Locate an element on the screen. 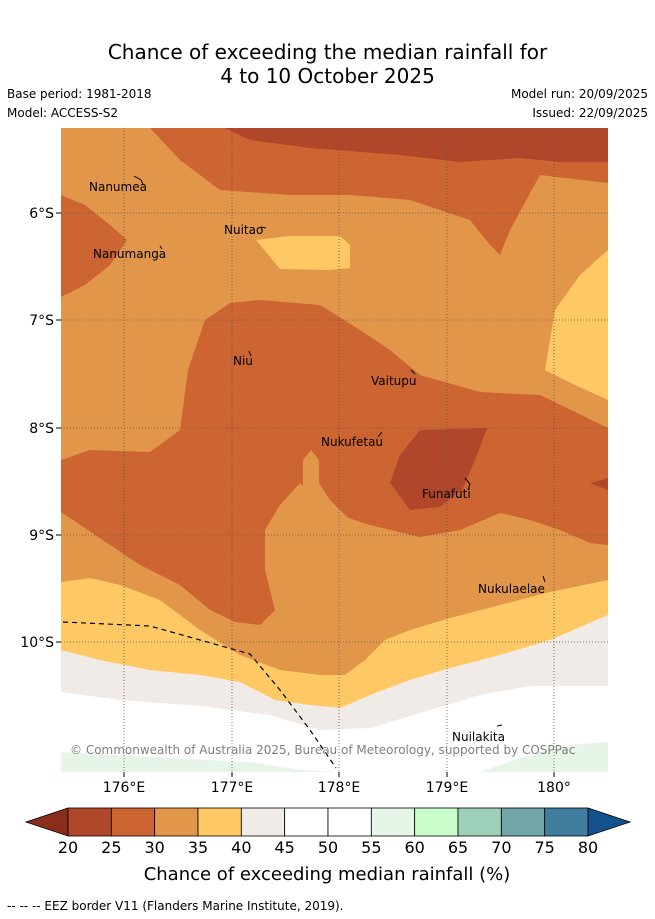 The height and width of the screenshot is (919, 655). colorbar-under-arrow is located at coordinates (46, 822).